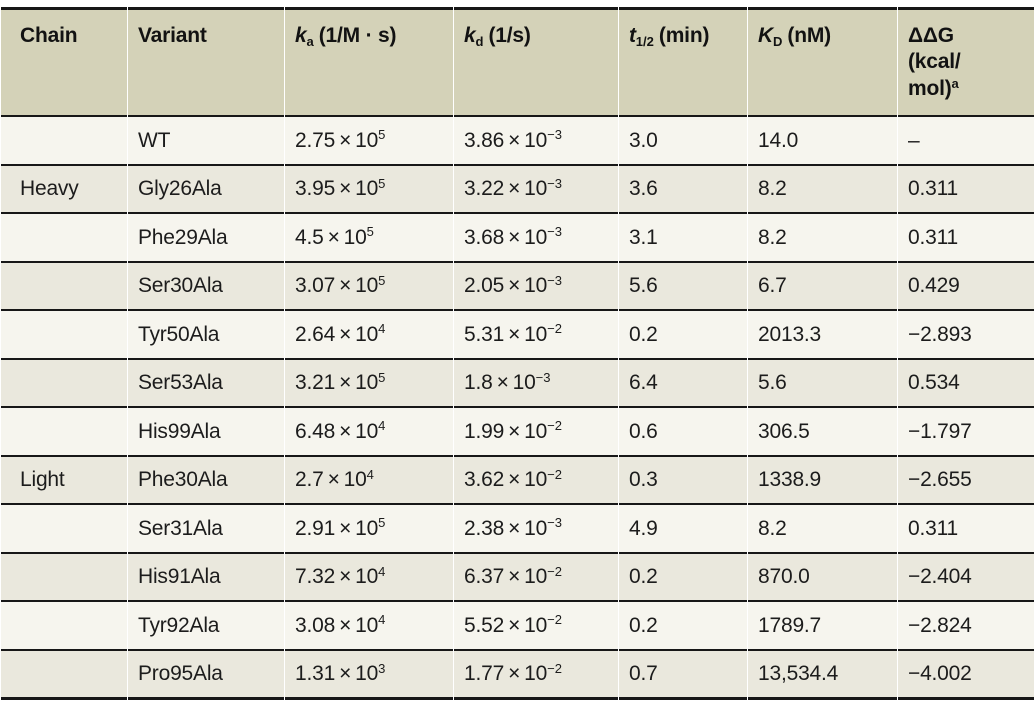 The height and width of the screenshot is (709, 1035). I want to click on cell-ddg: −2.655, so click(966, 481).